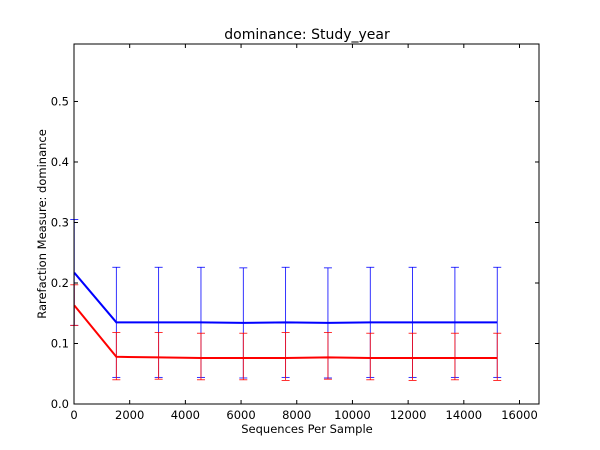 This screenshot has height=450, width=600. Describe the element at coordinates (296, 415) in the screenshot. I see `x-tick-label: 8000` at that location.